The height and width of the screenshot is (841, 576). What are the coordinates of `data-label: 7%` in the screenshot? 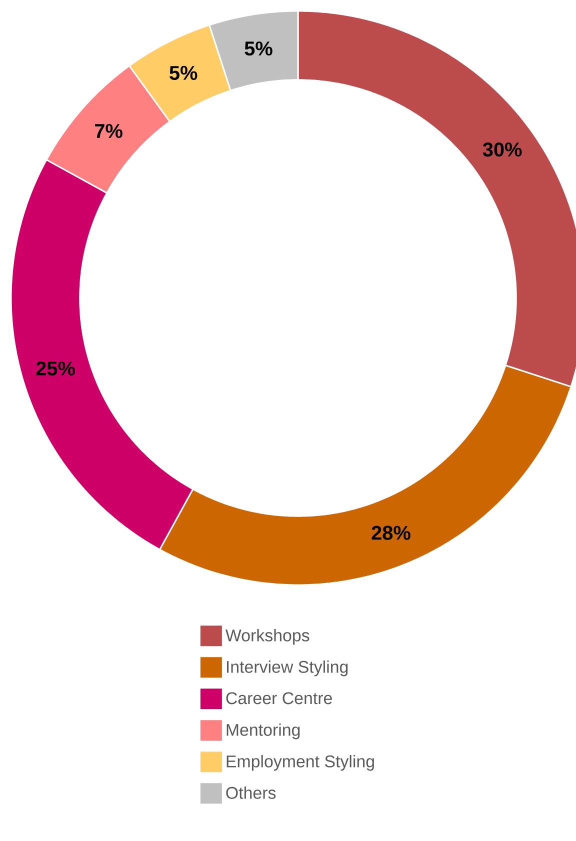 It's located at (108, 131).